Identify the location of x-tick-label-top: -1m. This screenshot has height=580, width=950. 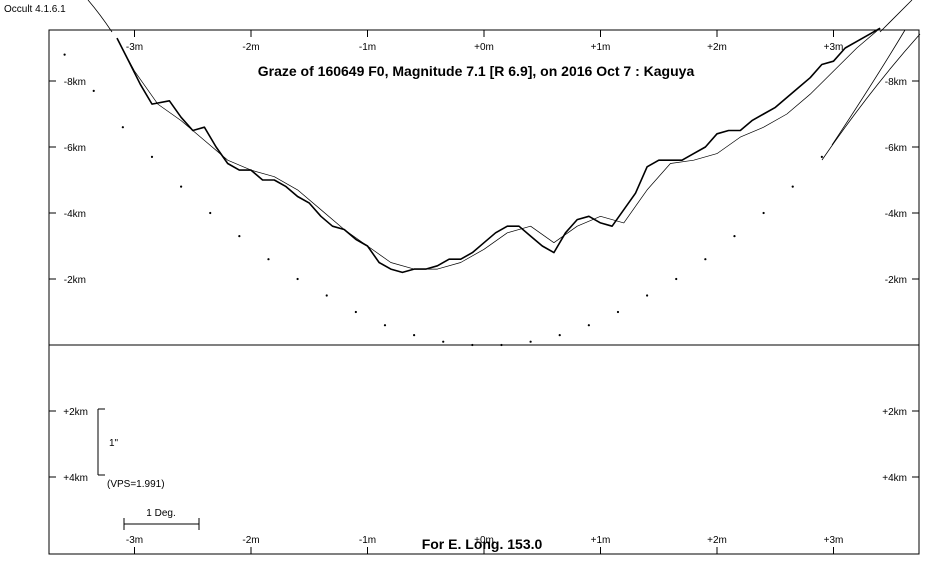
(367, 47).